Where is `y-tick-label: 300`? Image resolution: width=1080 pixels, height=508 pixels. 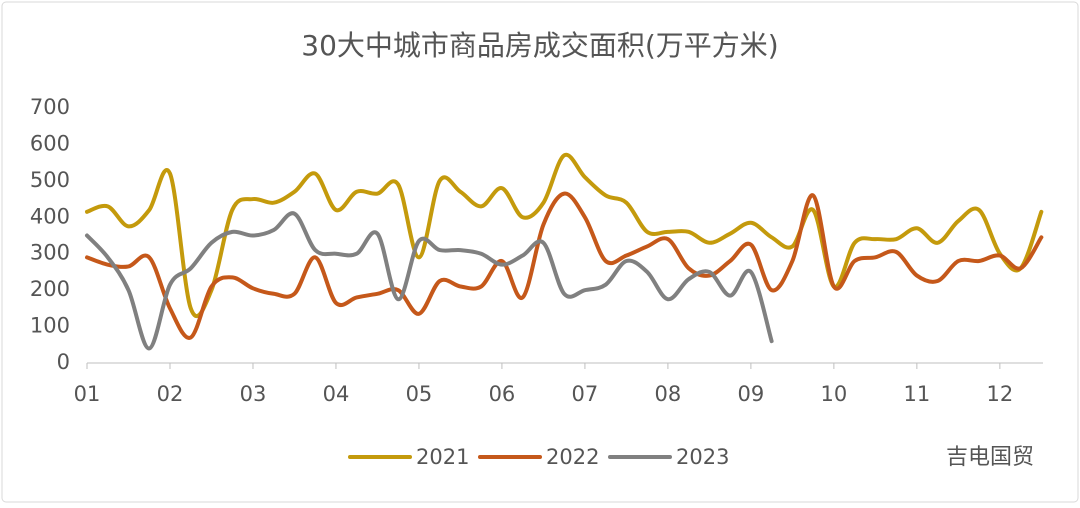
y-tick-label: 300 is located at coordinates (50, 253).